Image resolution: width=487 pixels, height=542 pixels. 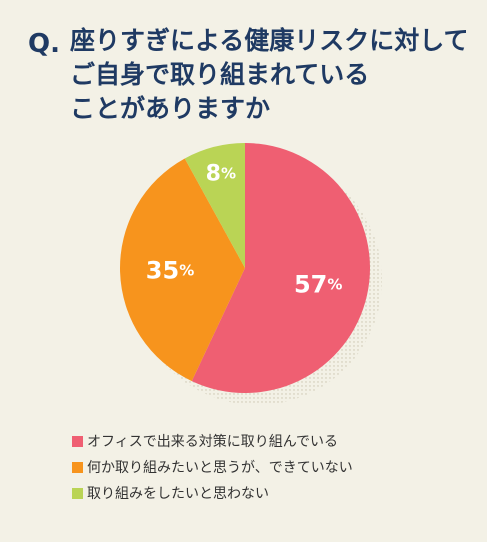 What do you see at coordinates (44, 44) in the screenshot?
I see `question-mark: Q.` at bounding box center [44, 44].